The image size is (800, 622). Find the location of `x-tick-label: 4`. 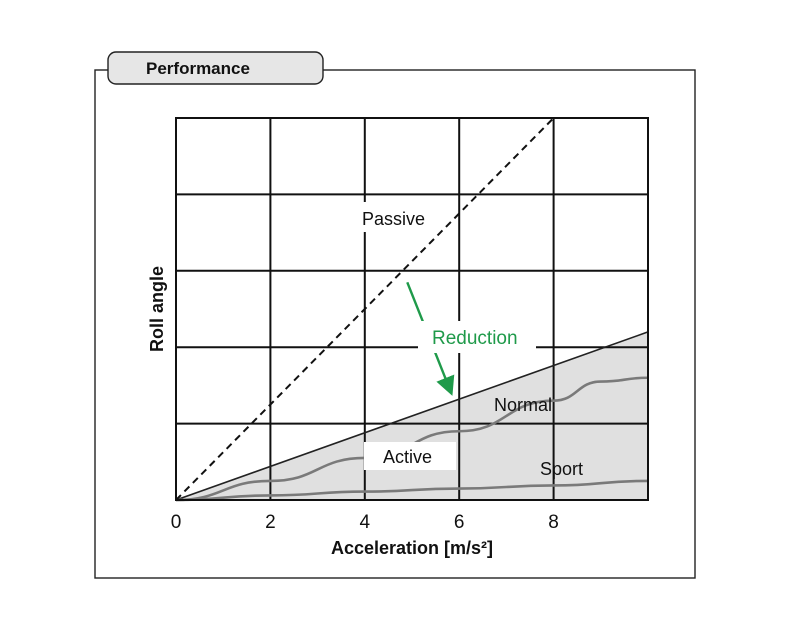

x-tick-label: 4 is located at coordinates (365, 522).